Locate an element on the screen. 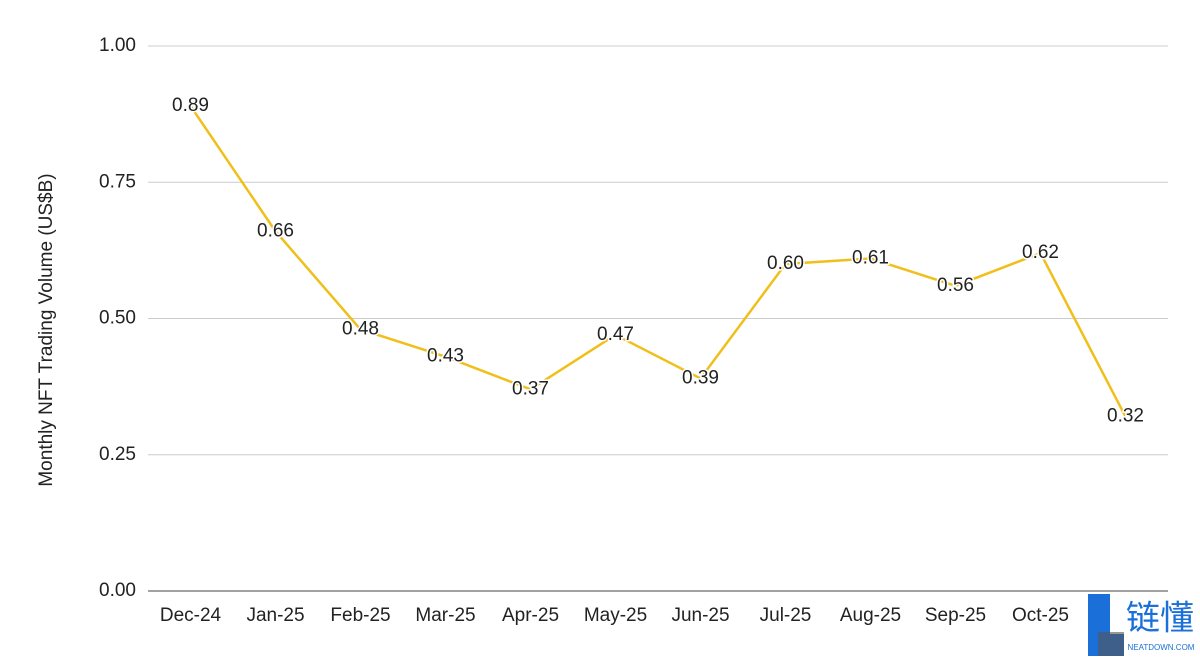  value-label: 0.47 is located at coordinates (615, 334).